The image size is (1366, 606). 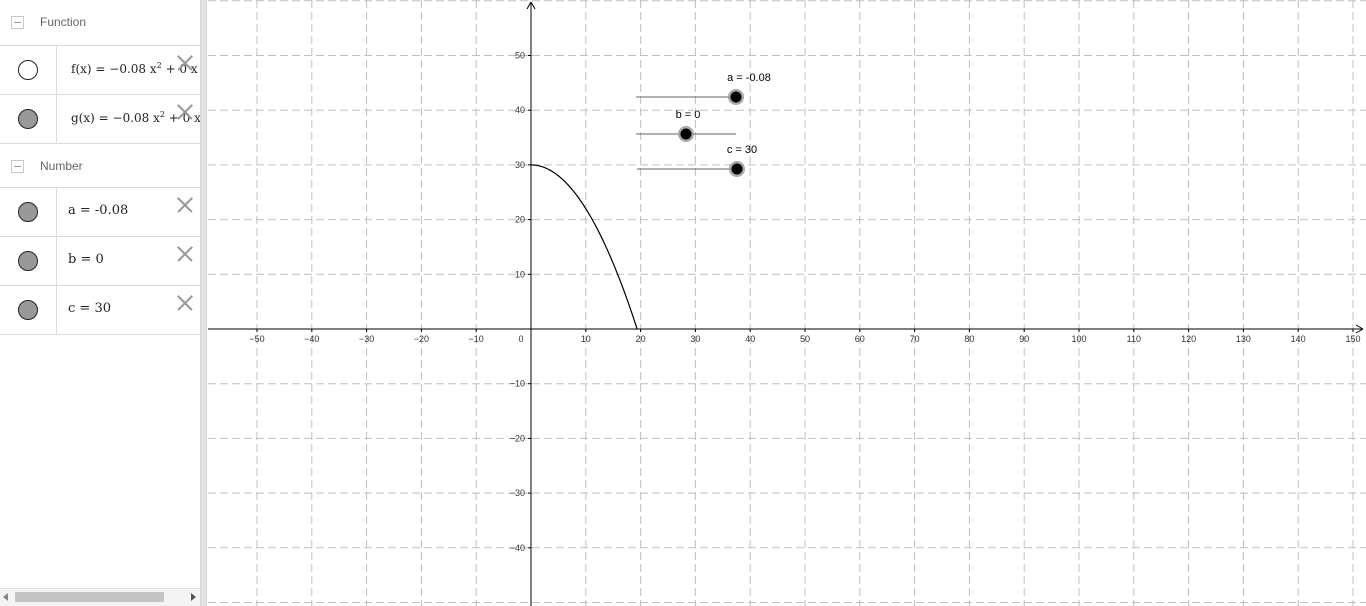 I want to click on slider-label: b = 0, so click(x=688, y=115).